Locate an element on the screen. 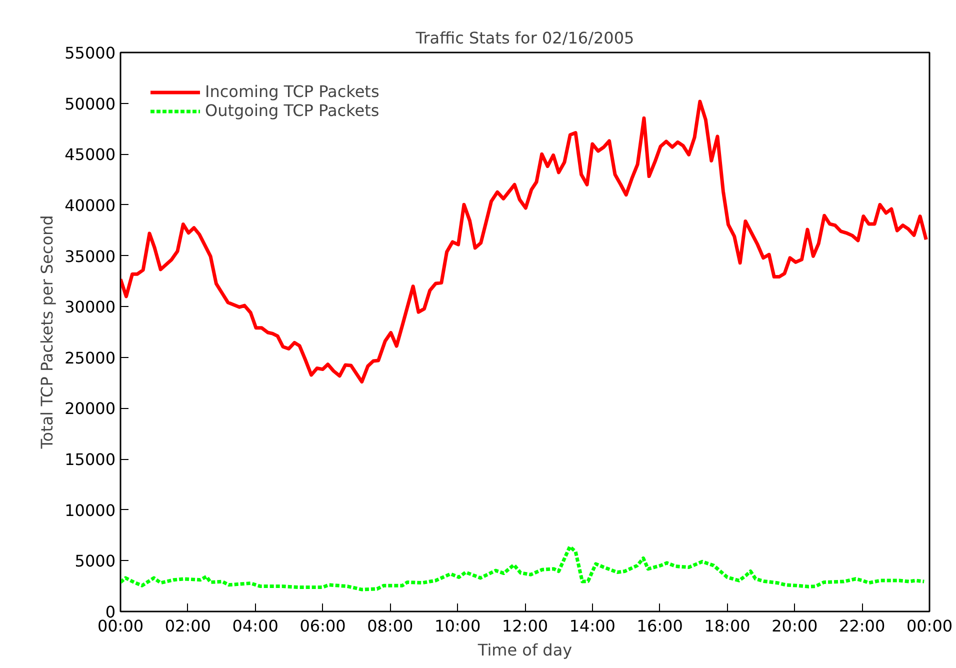  x-tick-label: 20:00 is located at coordinates (795, 626).